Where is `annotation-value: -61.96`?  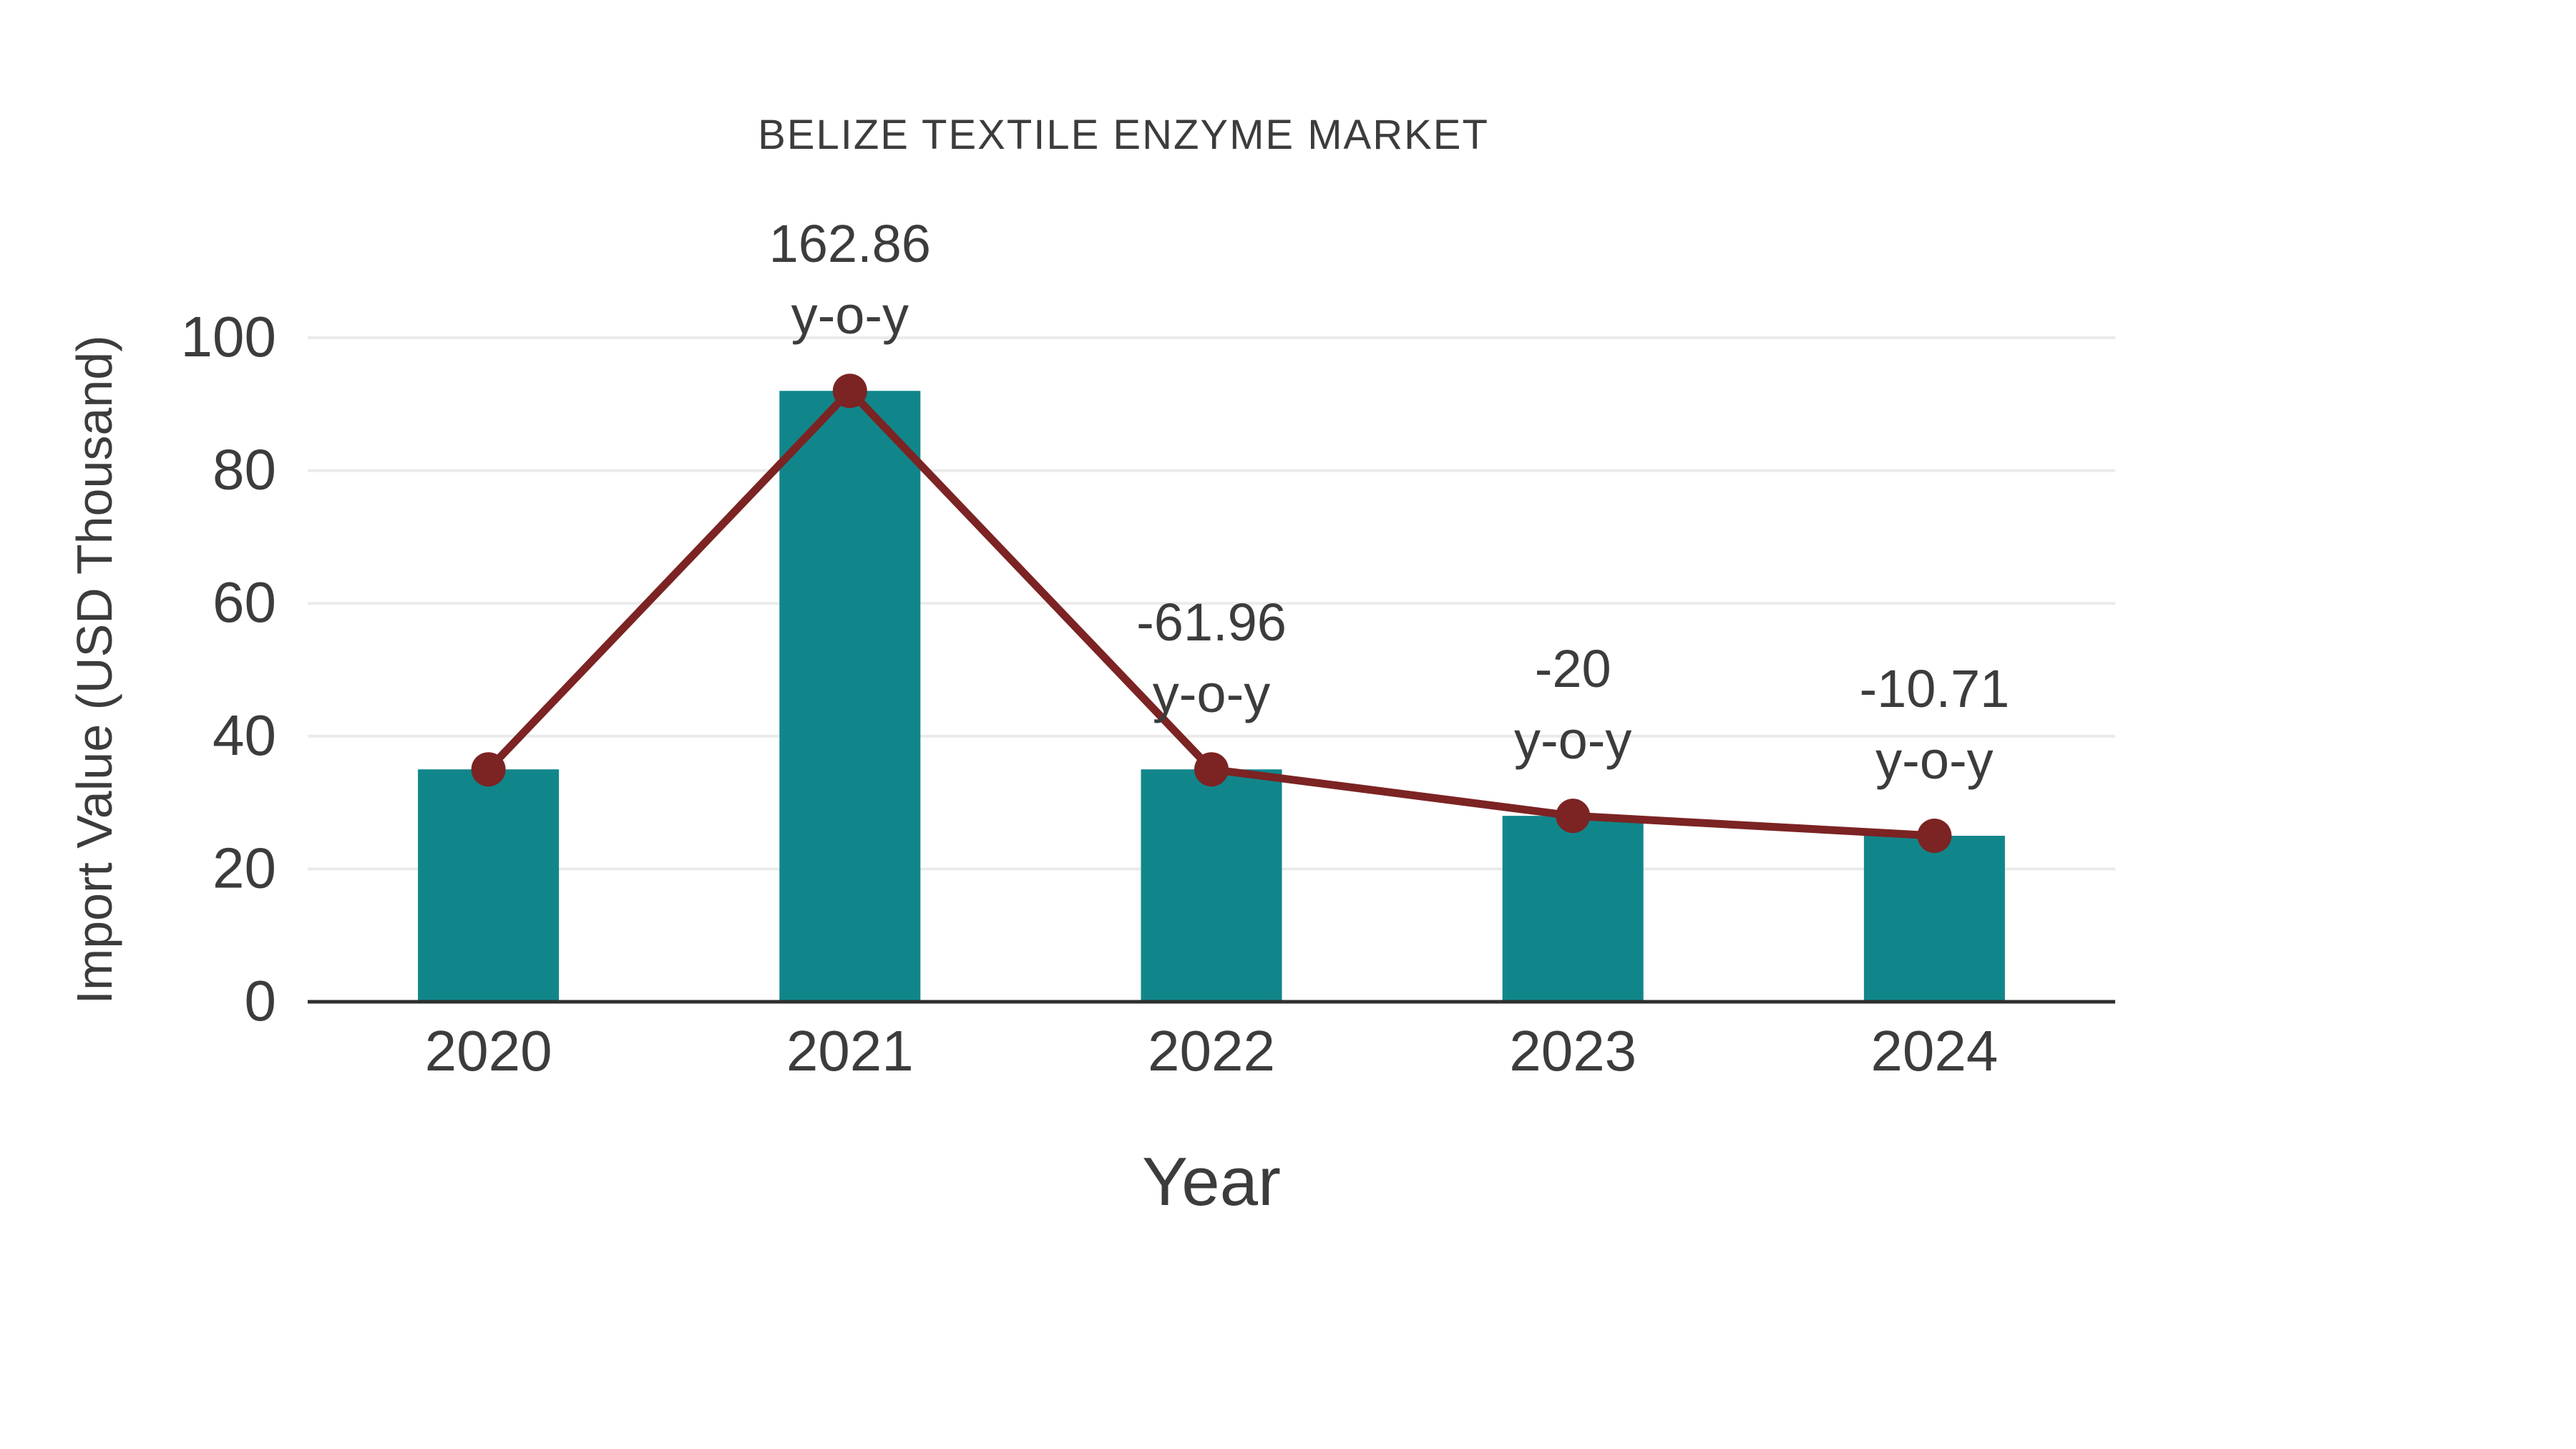
annotation-value: -61.96 is located at coordinates (1211, 622).